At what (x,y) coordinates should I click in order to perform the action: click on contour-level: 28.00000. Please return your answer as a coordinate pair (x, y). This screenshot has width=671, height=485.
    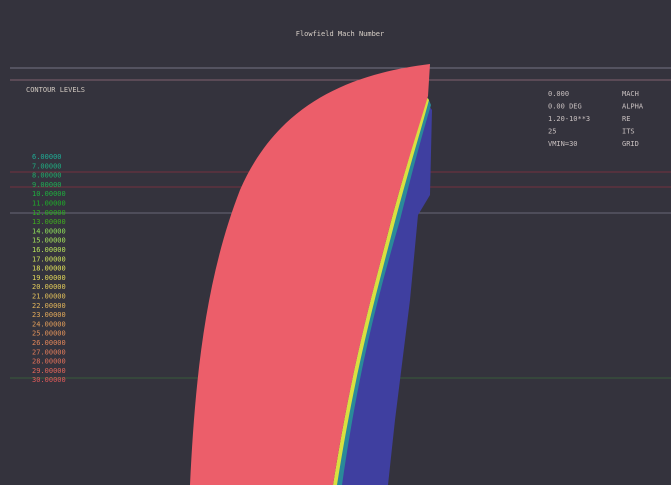
    Looking at the image, I should click on (49, 362).